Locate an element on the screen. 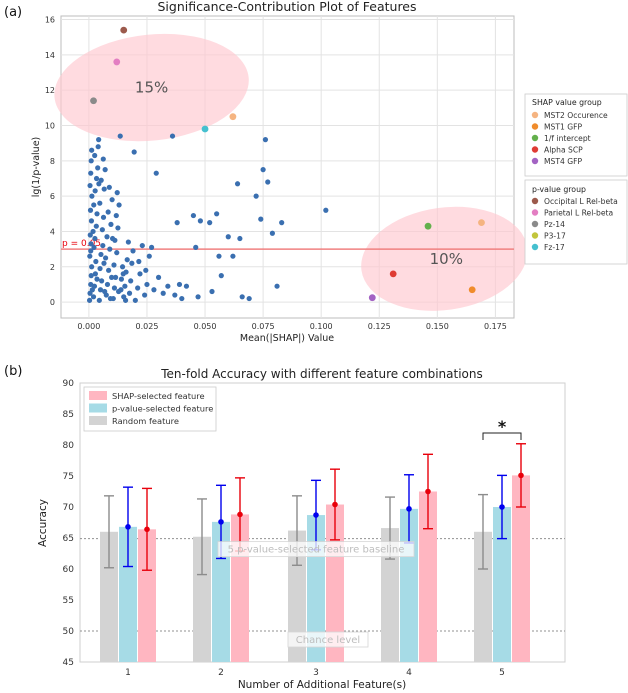 Image resolution: width=628 pixels, height=693 pixels. x-tick-label: 0.075 is located at coordinates (263, 326).